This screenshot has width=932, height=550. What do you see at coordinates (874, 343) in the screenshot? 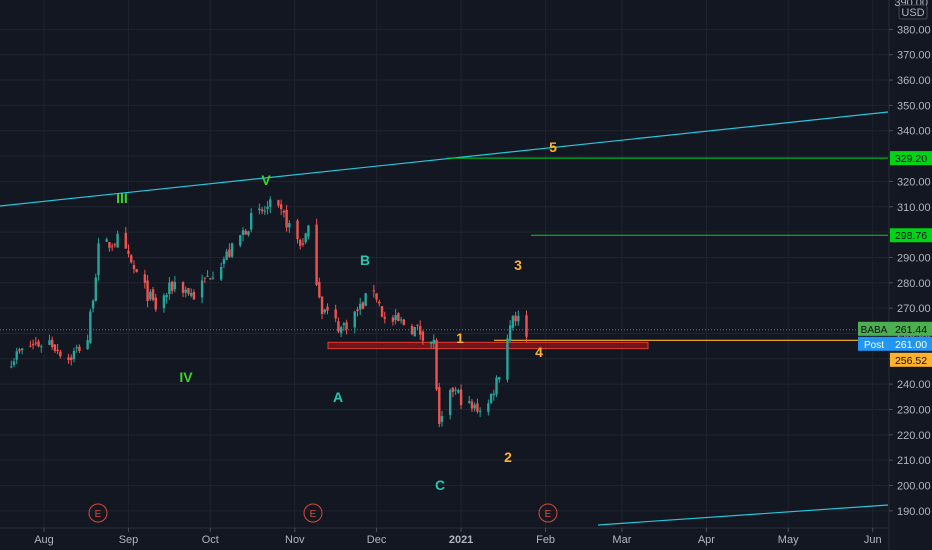
I see `post-tag` at bounding box center [874, 343].